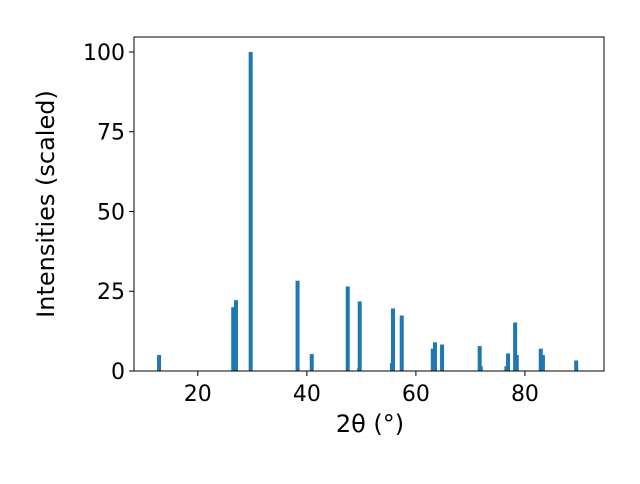 Image resolution: width=640 pixels, height=484 pixels. I want to click on x-tick-label: 80, so click(525, 394).